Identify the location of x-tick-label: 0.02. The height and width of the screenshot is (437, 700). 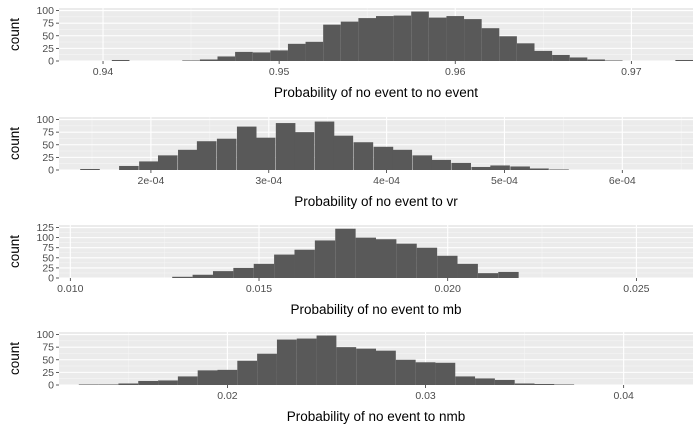
(227, 396).